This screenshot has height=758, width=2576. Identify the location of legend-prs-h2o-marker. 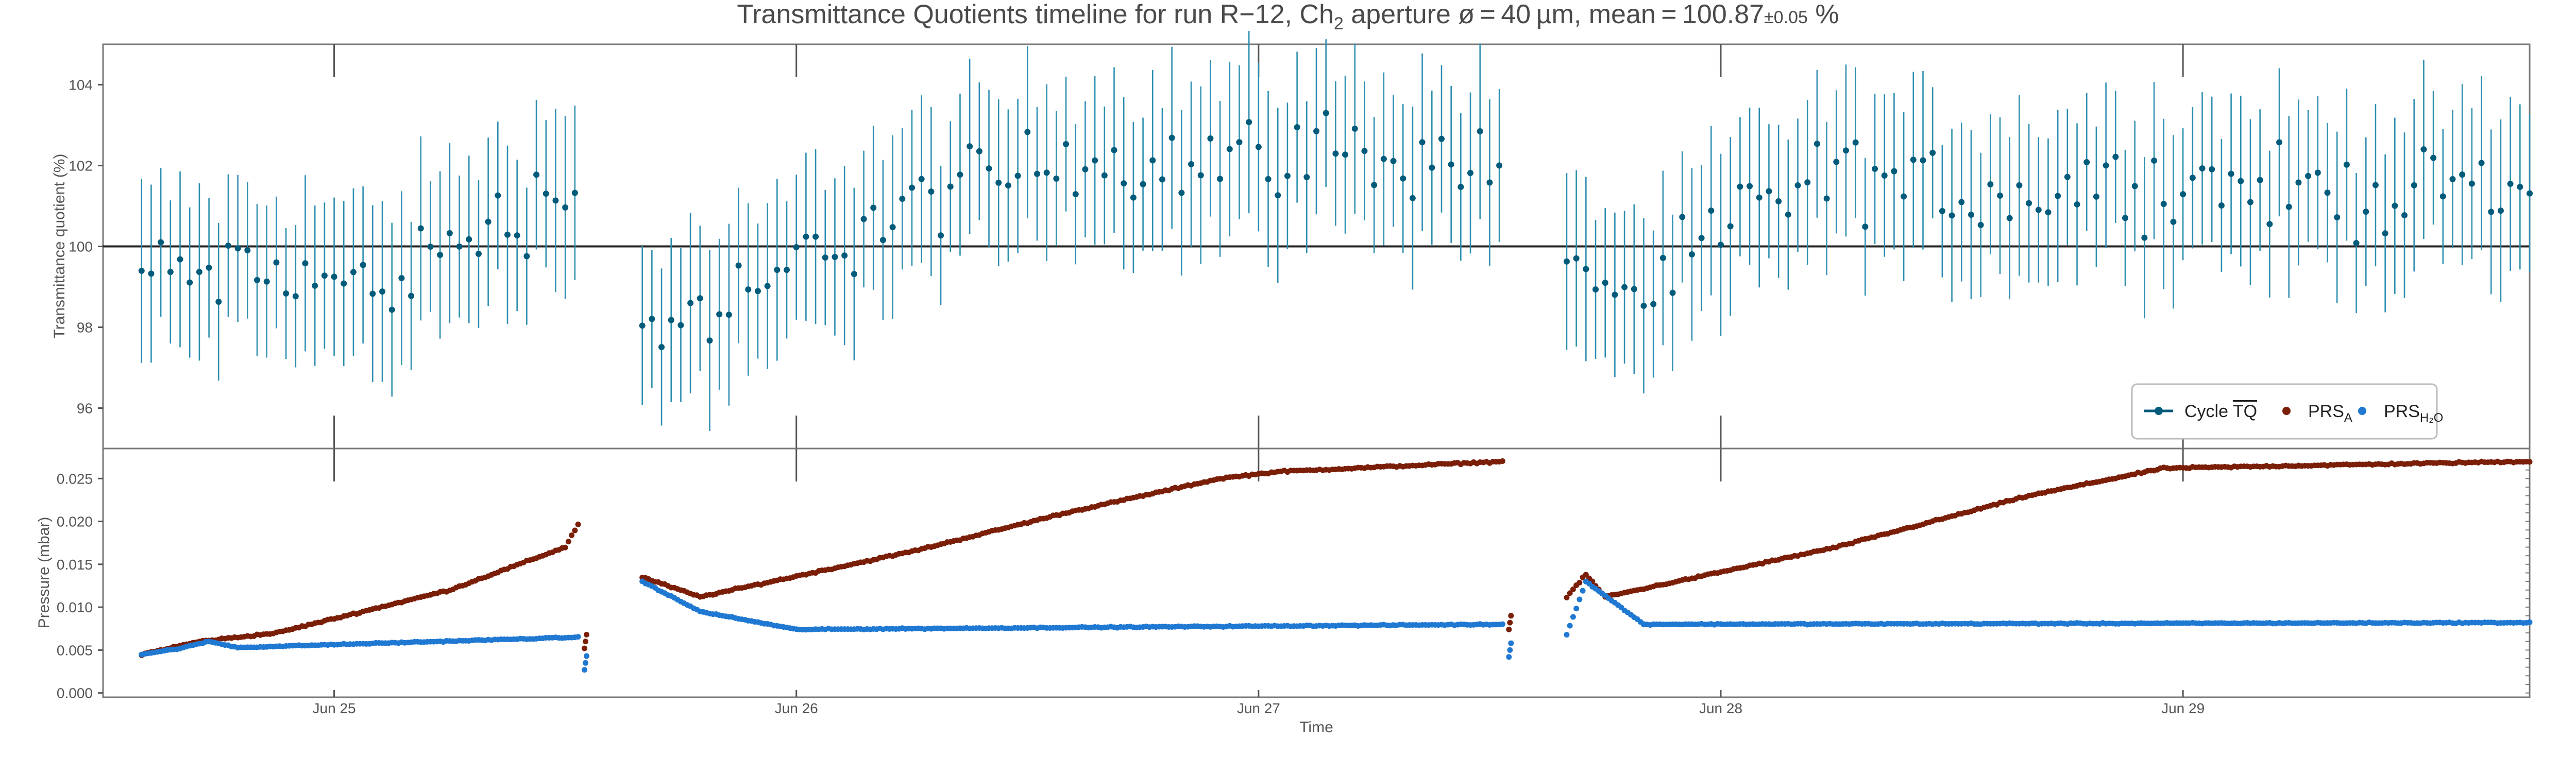
(2362, 411).